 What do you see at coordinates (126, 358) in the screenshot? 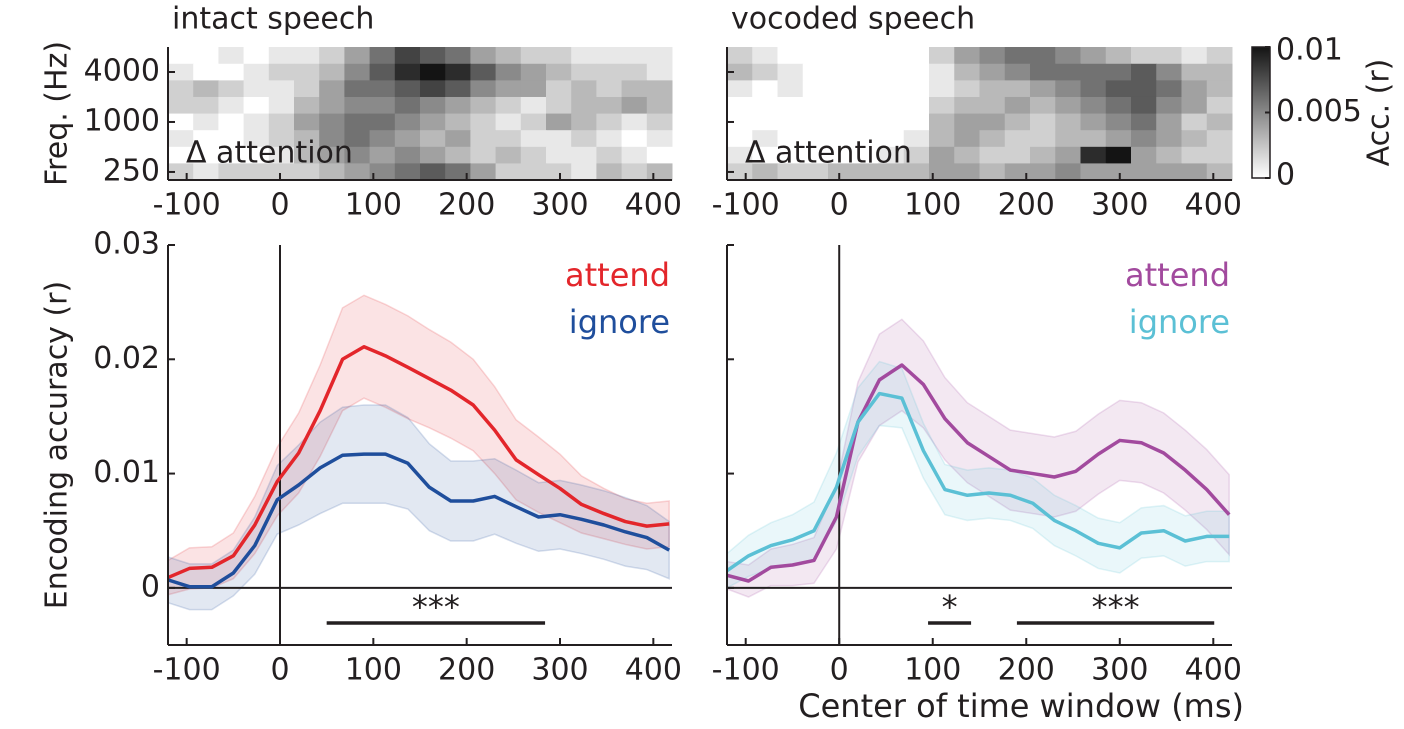
I see `y-tick-label: 0.02` at bounding box center [126, 358].